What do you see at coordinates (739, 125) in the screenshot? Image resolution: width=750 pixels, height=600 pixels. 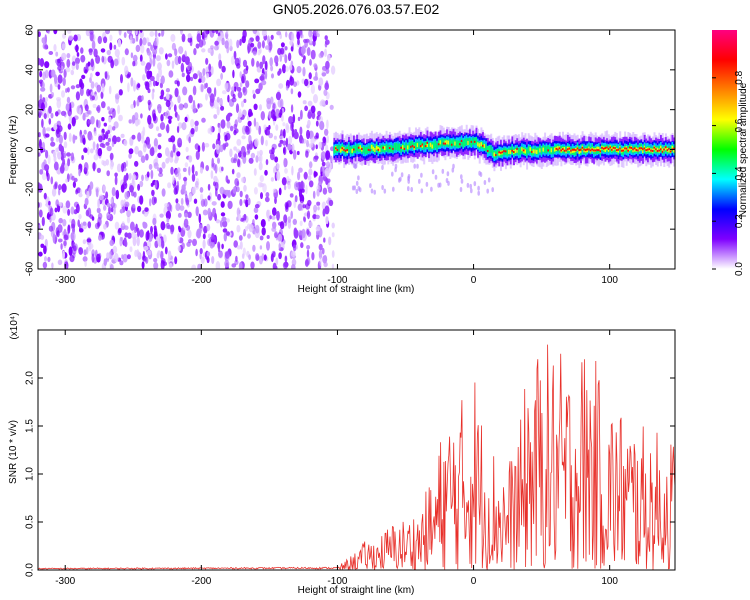 I see `colorbar-tick-label: 0.6` at bounding box center [739, 125].